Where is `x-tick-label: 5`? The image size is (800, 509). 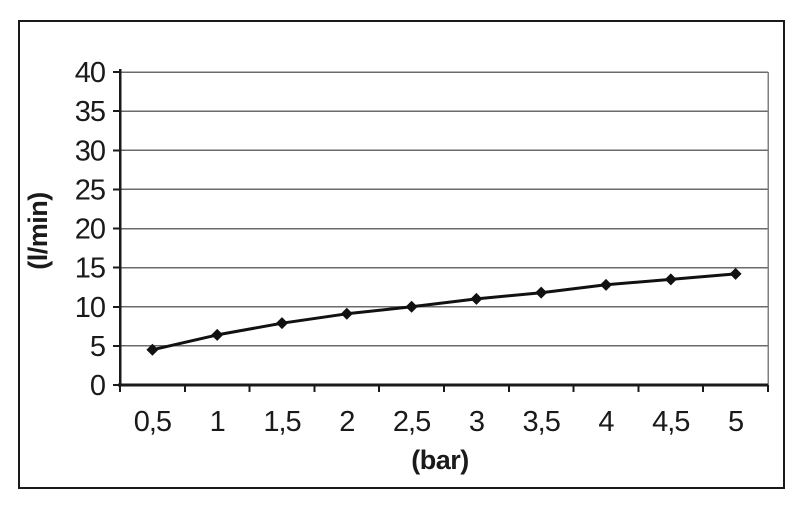 x-tick-label: 5 is located at coordinates (735, 422).